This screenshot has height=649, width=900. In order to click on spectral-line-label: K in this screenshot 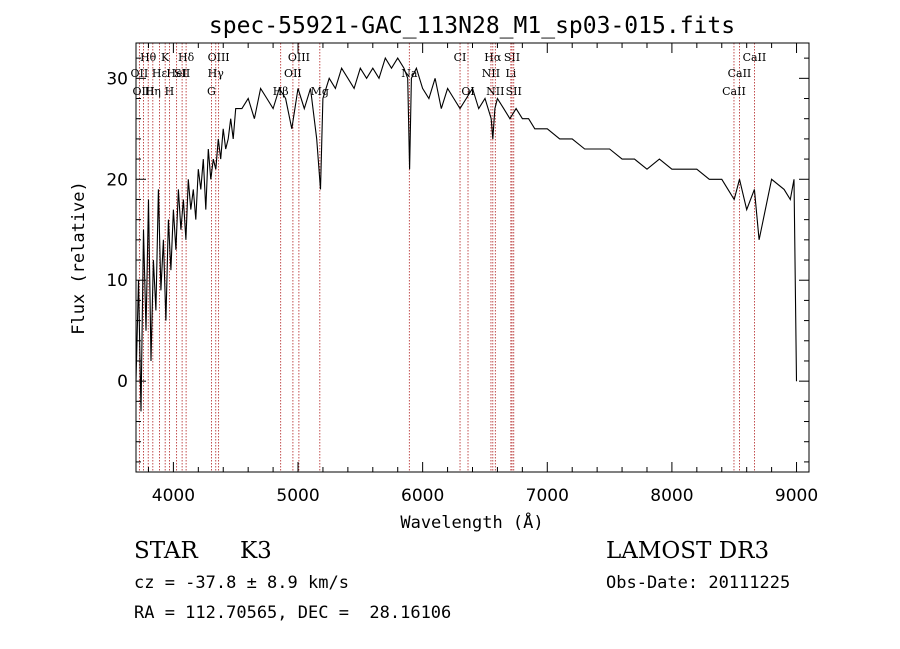, I will do `click(165, 57)`.